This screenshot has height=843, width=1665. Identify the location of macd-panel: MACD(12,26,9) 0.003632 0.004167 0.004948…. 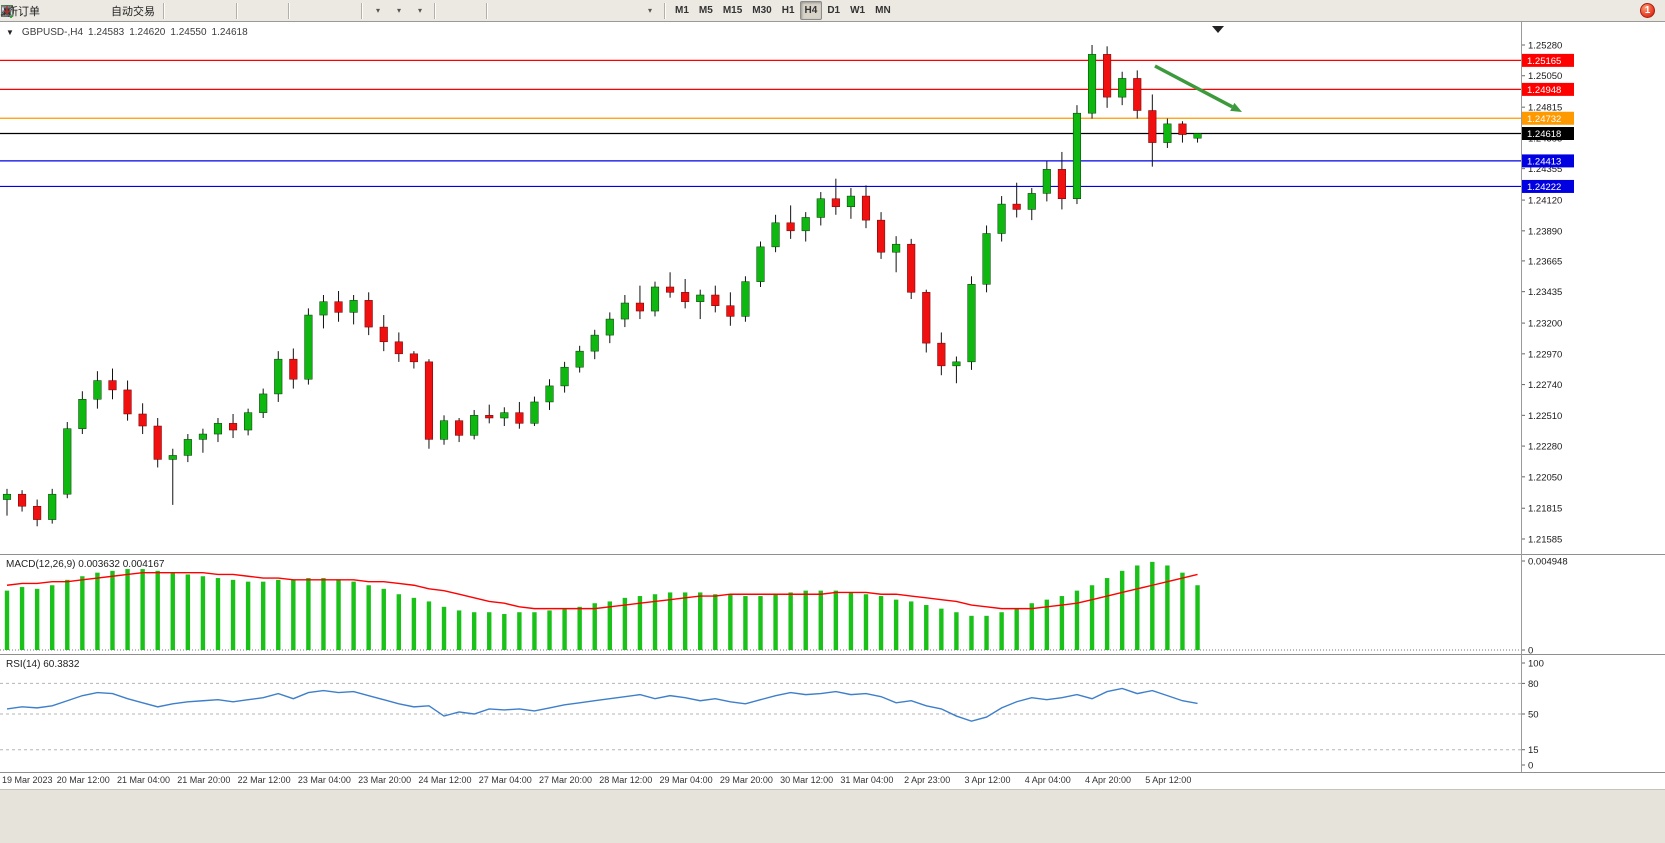
(784, 605).